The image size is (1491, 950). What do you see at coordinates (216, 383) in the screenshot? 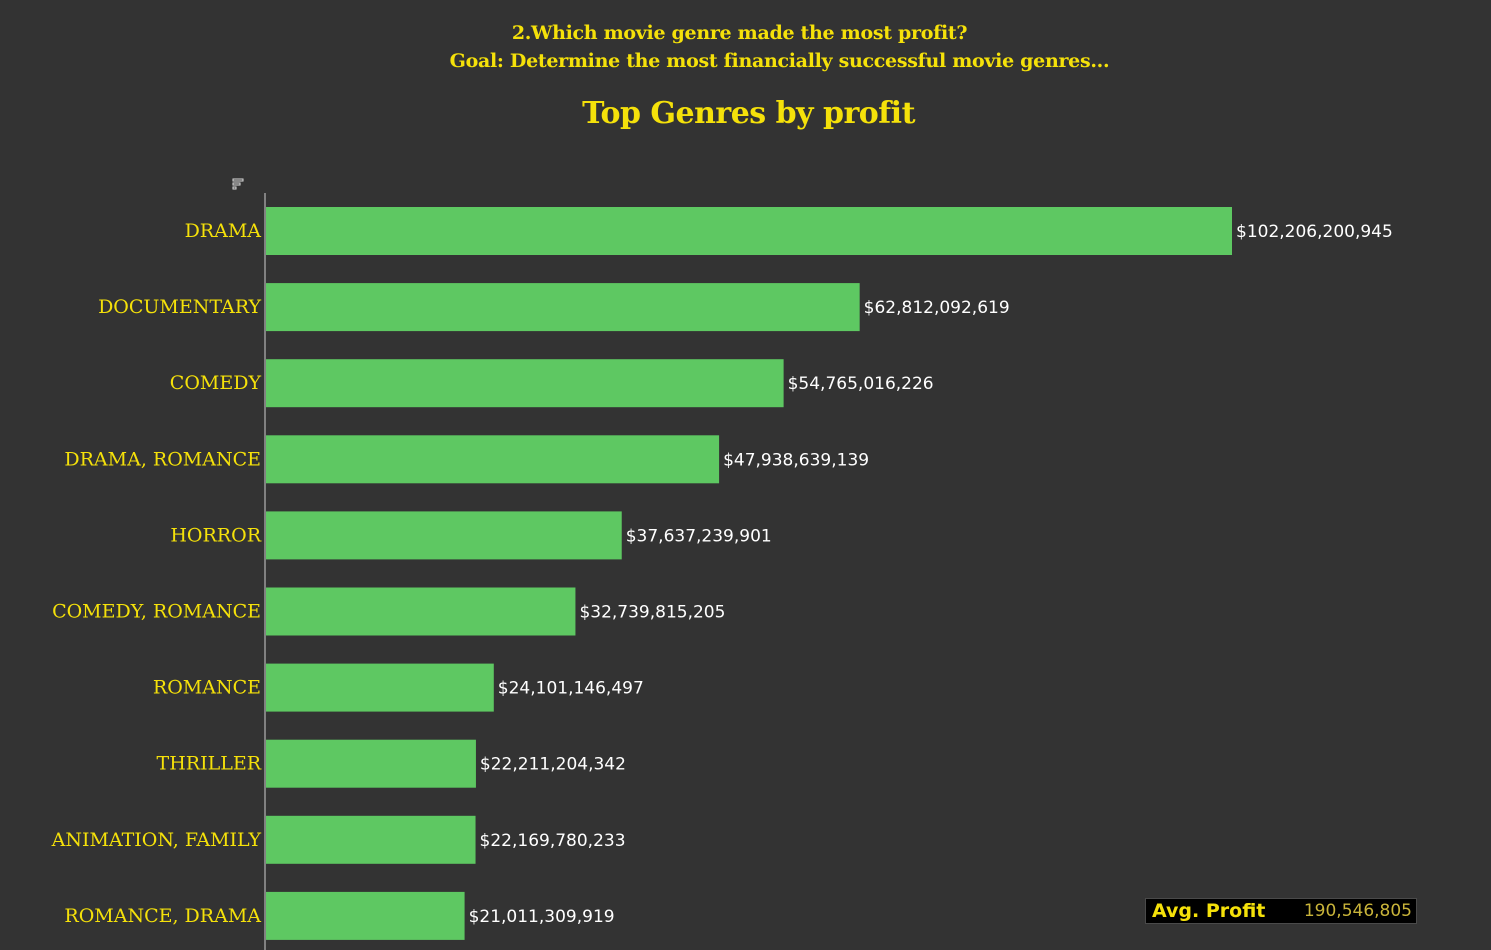
I see `category-label: Comedy` at bounding box center [216, 383].